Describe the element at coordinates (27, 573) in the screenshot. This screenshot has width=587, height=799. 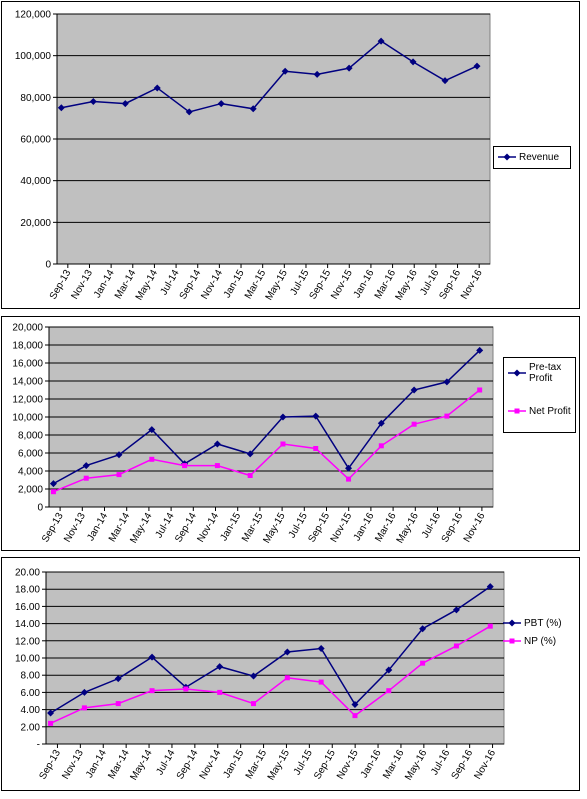
I see `y-tick-label: 20.00` at that location.